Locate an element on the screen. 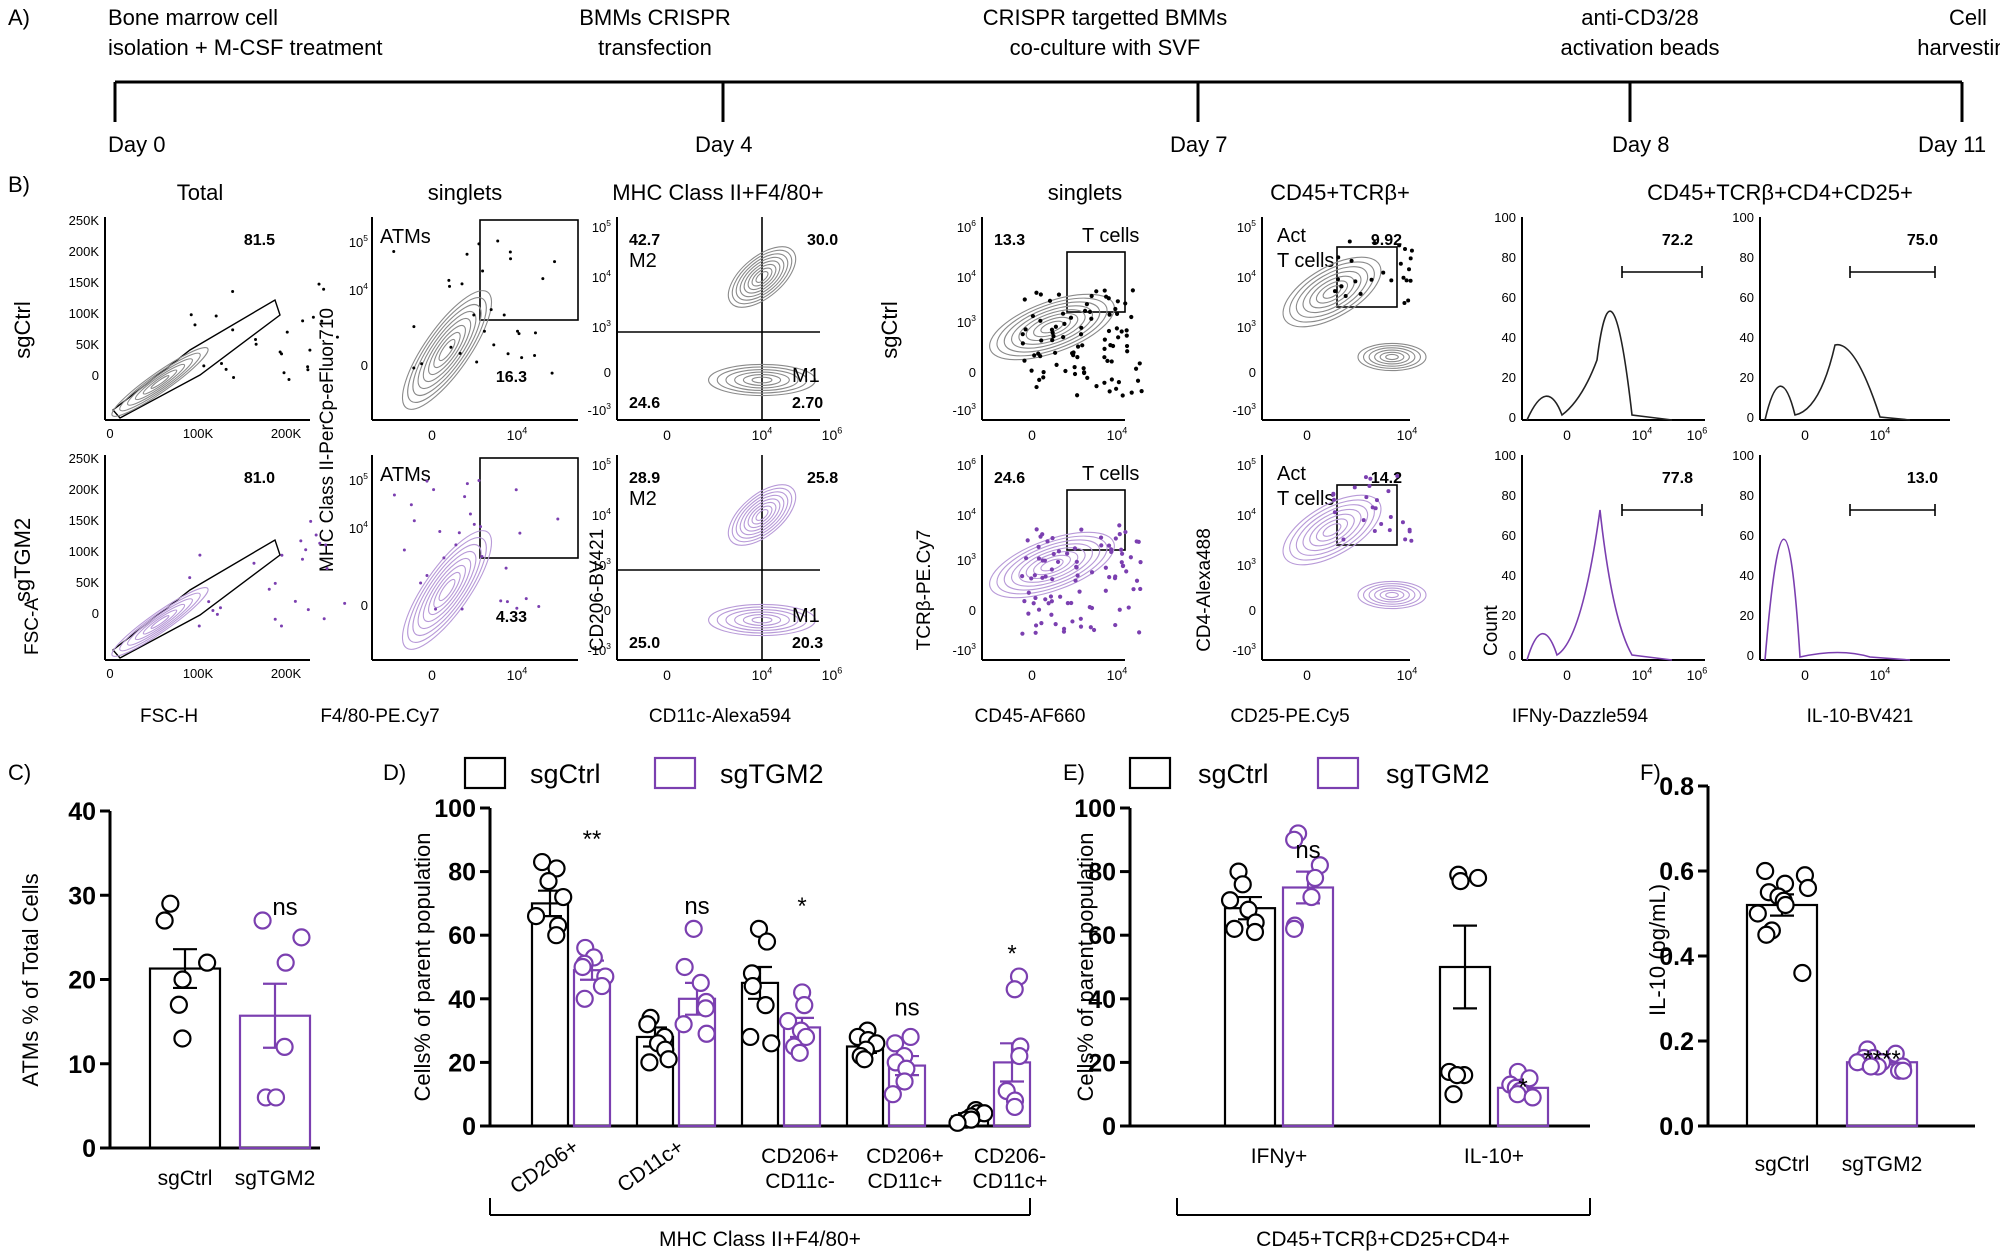  panel-c-category-label: sgCtrl is located at coordinates (185, 1178).